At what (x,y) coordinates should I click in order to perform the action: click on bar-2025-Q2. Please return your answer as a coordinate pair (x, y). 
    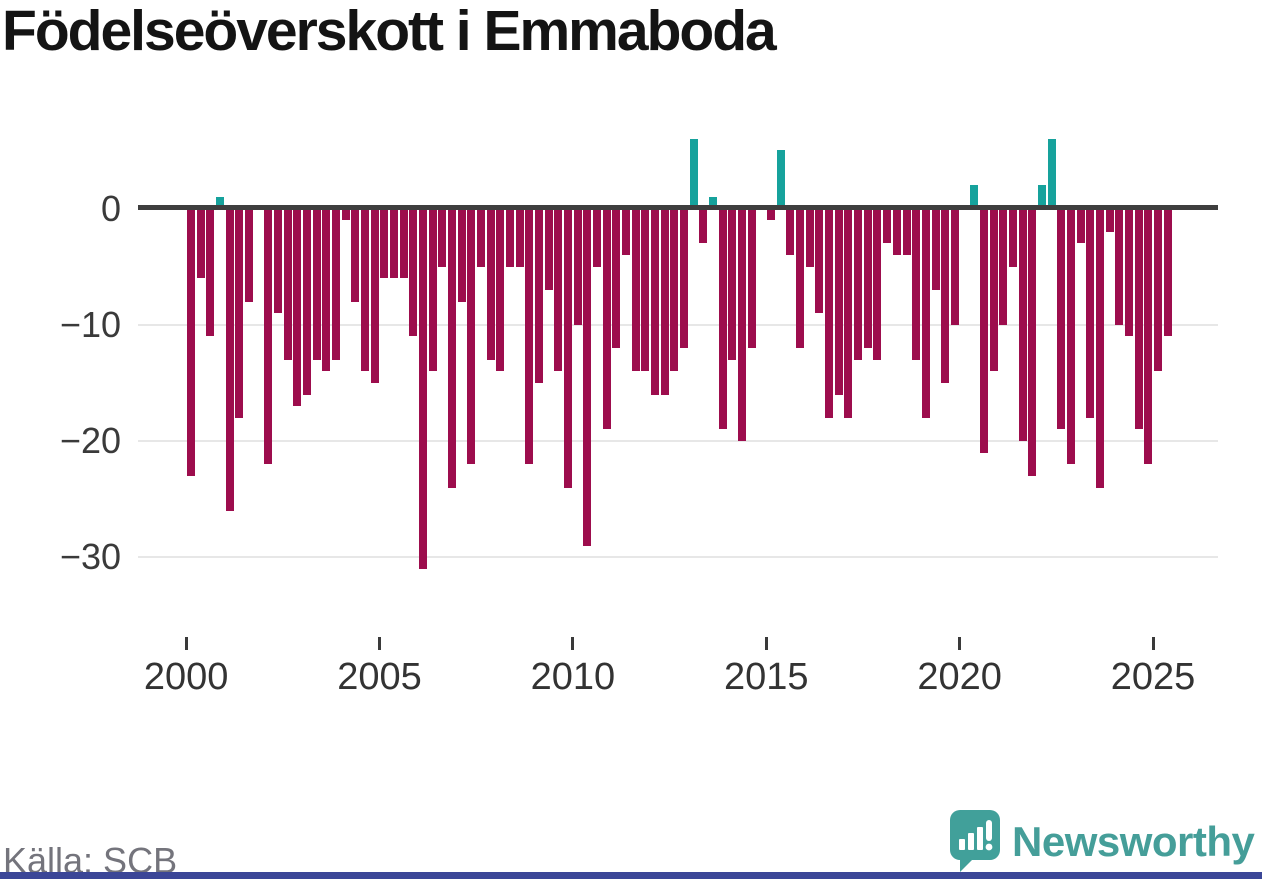
    Looking at the image, I should click on (1167, 272).